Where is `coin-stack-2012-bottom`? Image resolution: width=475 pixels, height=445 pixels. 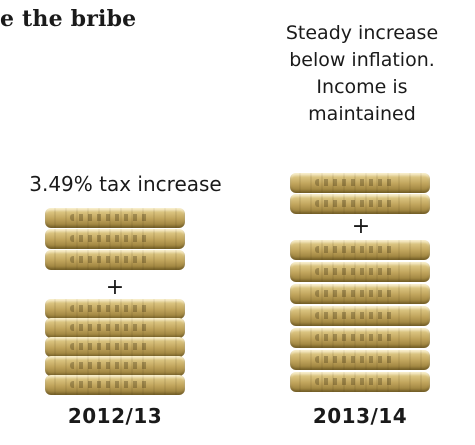
coin-stack-2012-bottom is located at coordinates (115, 347).